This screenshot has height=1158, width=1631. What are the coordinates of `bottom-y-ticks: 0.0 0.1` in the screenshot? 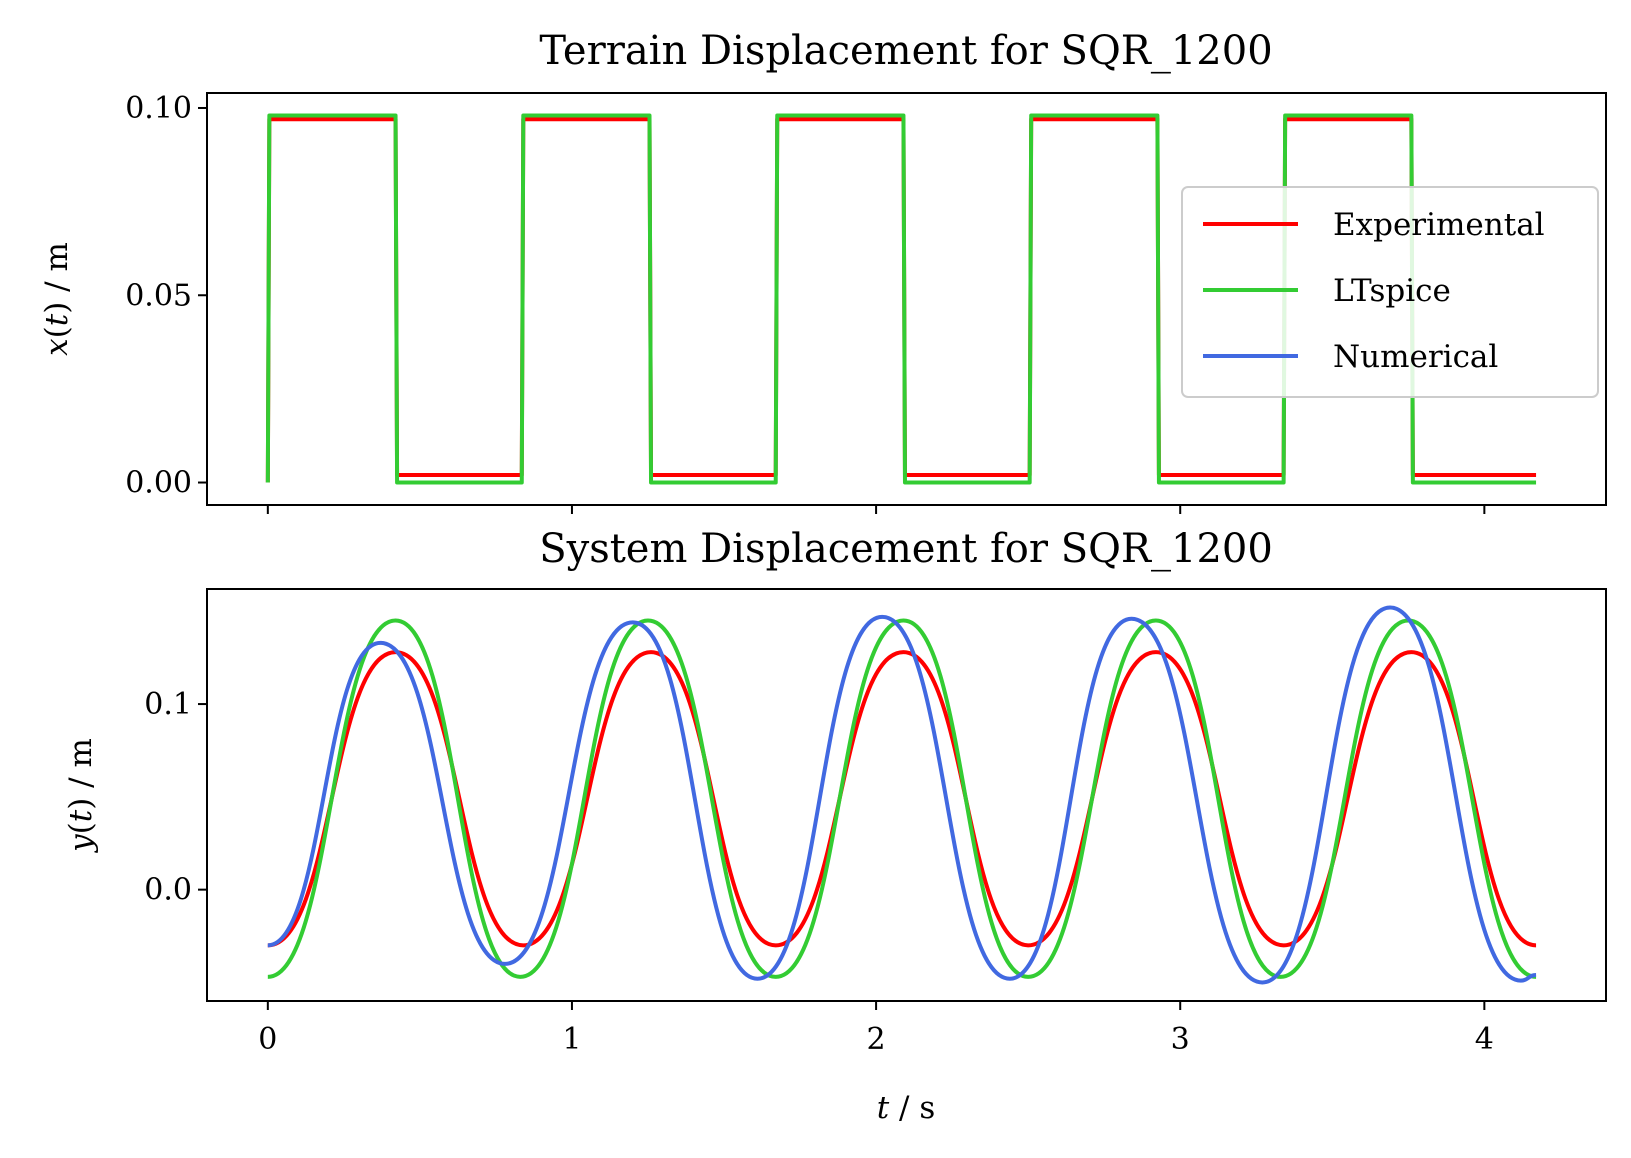 It's located at (175, 797).